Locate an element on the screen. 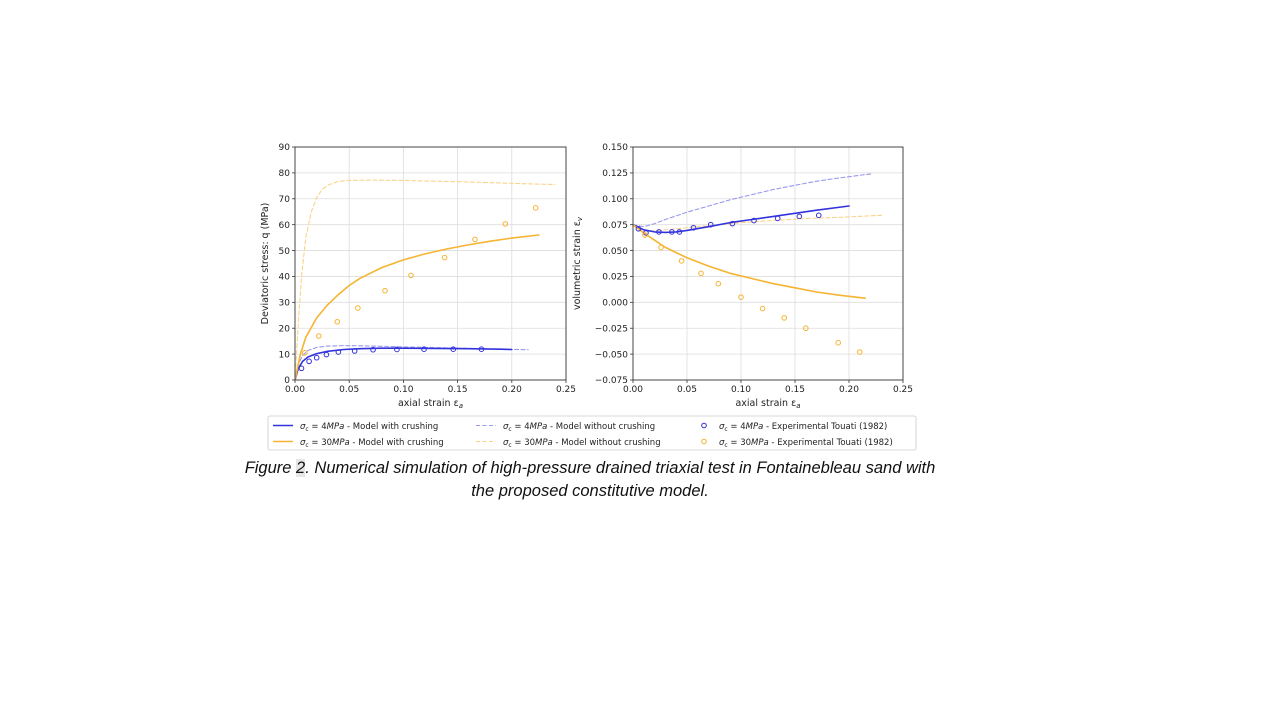 This screenshot has width=1280, height=720. y-tick-label: −0.075 is located at coordinates (611, 381).